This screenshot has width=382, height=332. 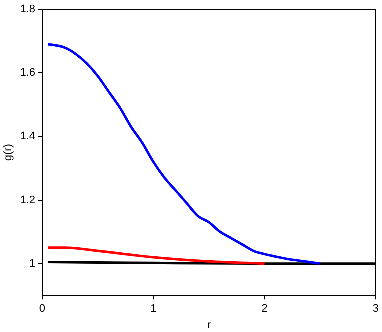 I want to click on x-tick-label: 2, so click(x=265, y=309).